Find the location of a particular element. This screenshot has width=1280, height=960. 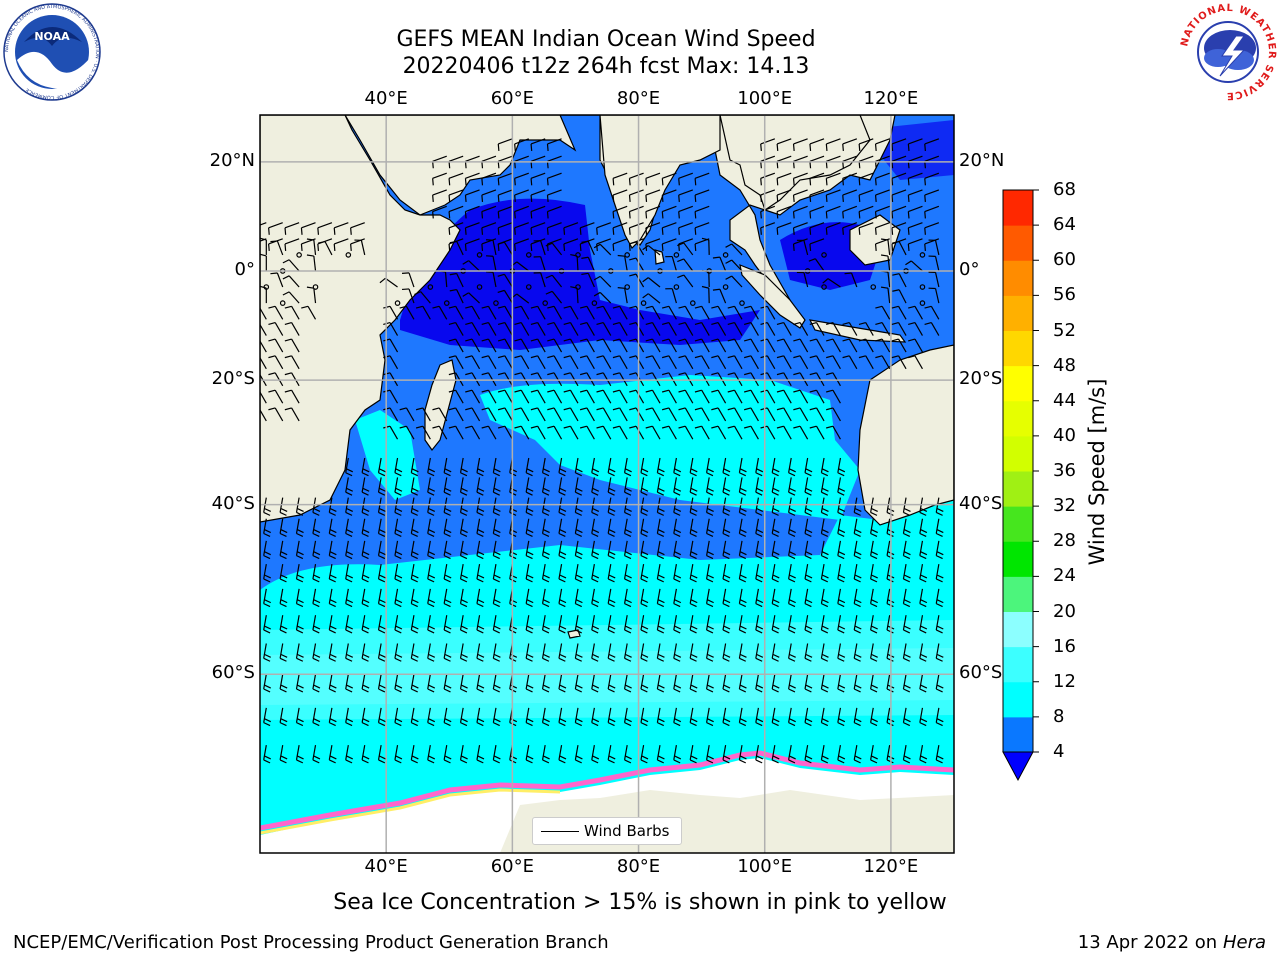

colorbar-segment is located at coordinates (1018, 594).